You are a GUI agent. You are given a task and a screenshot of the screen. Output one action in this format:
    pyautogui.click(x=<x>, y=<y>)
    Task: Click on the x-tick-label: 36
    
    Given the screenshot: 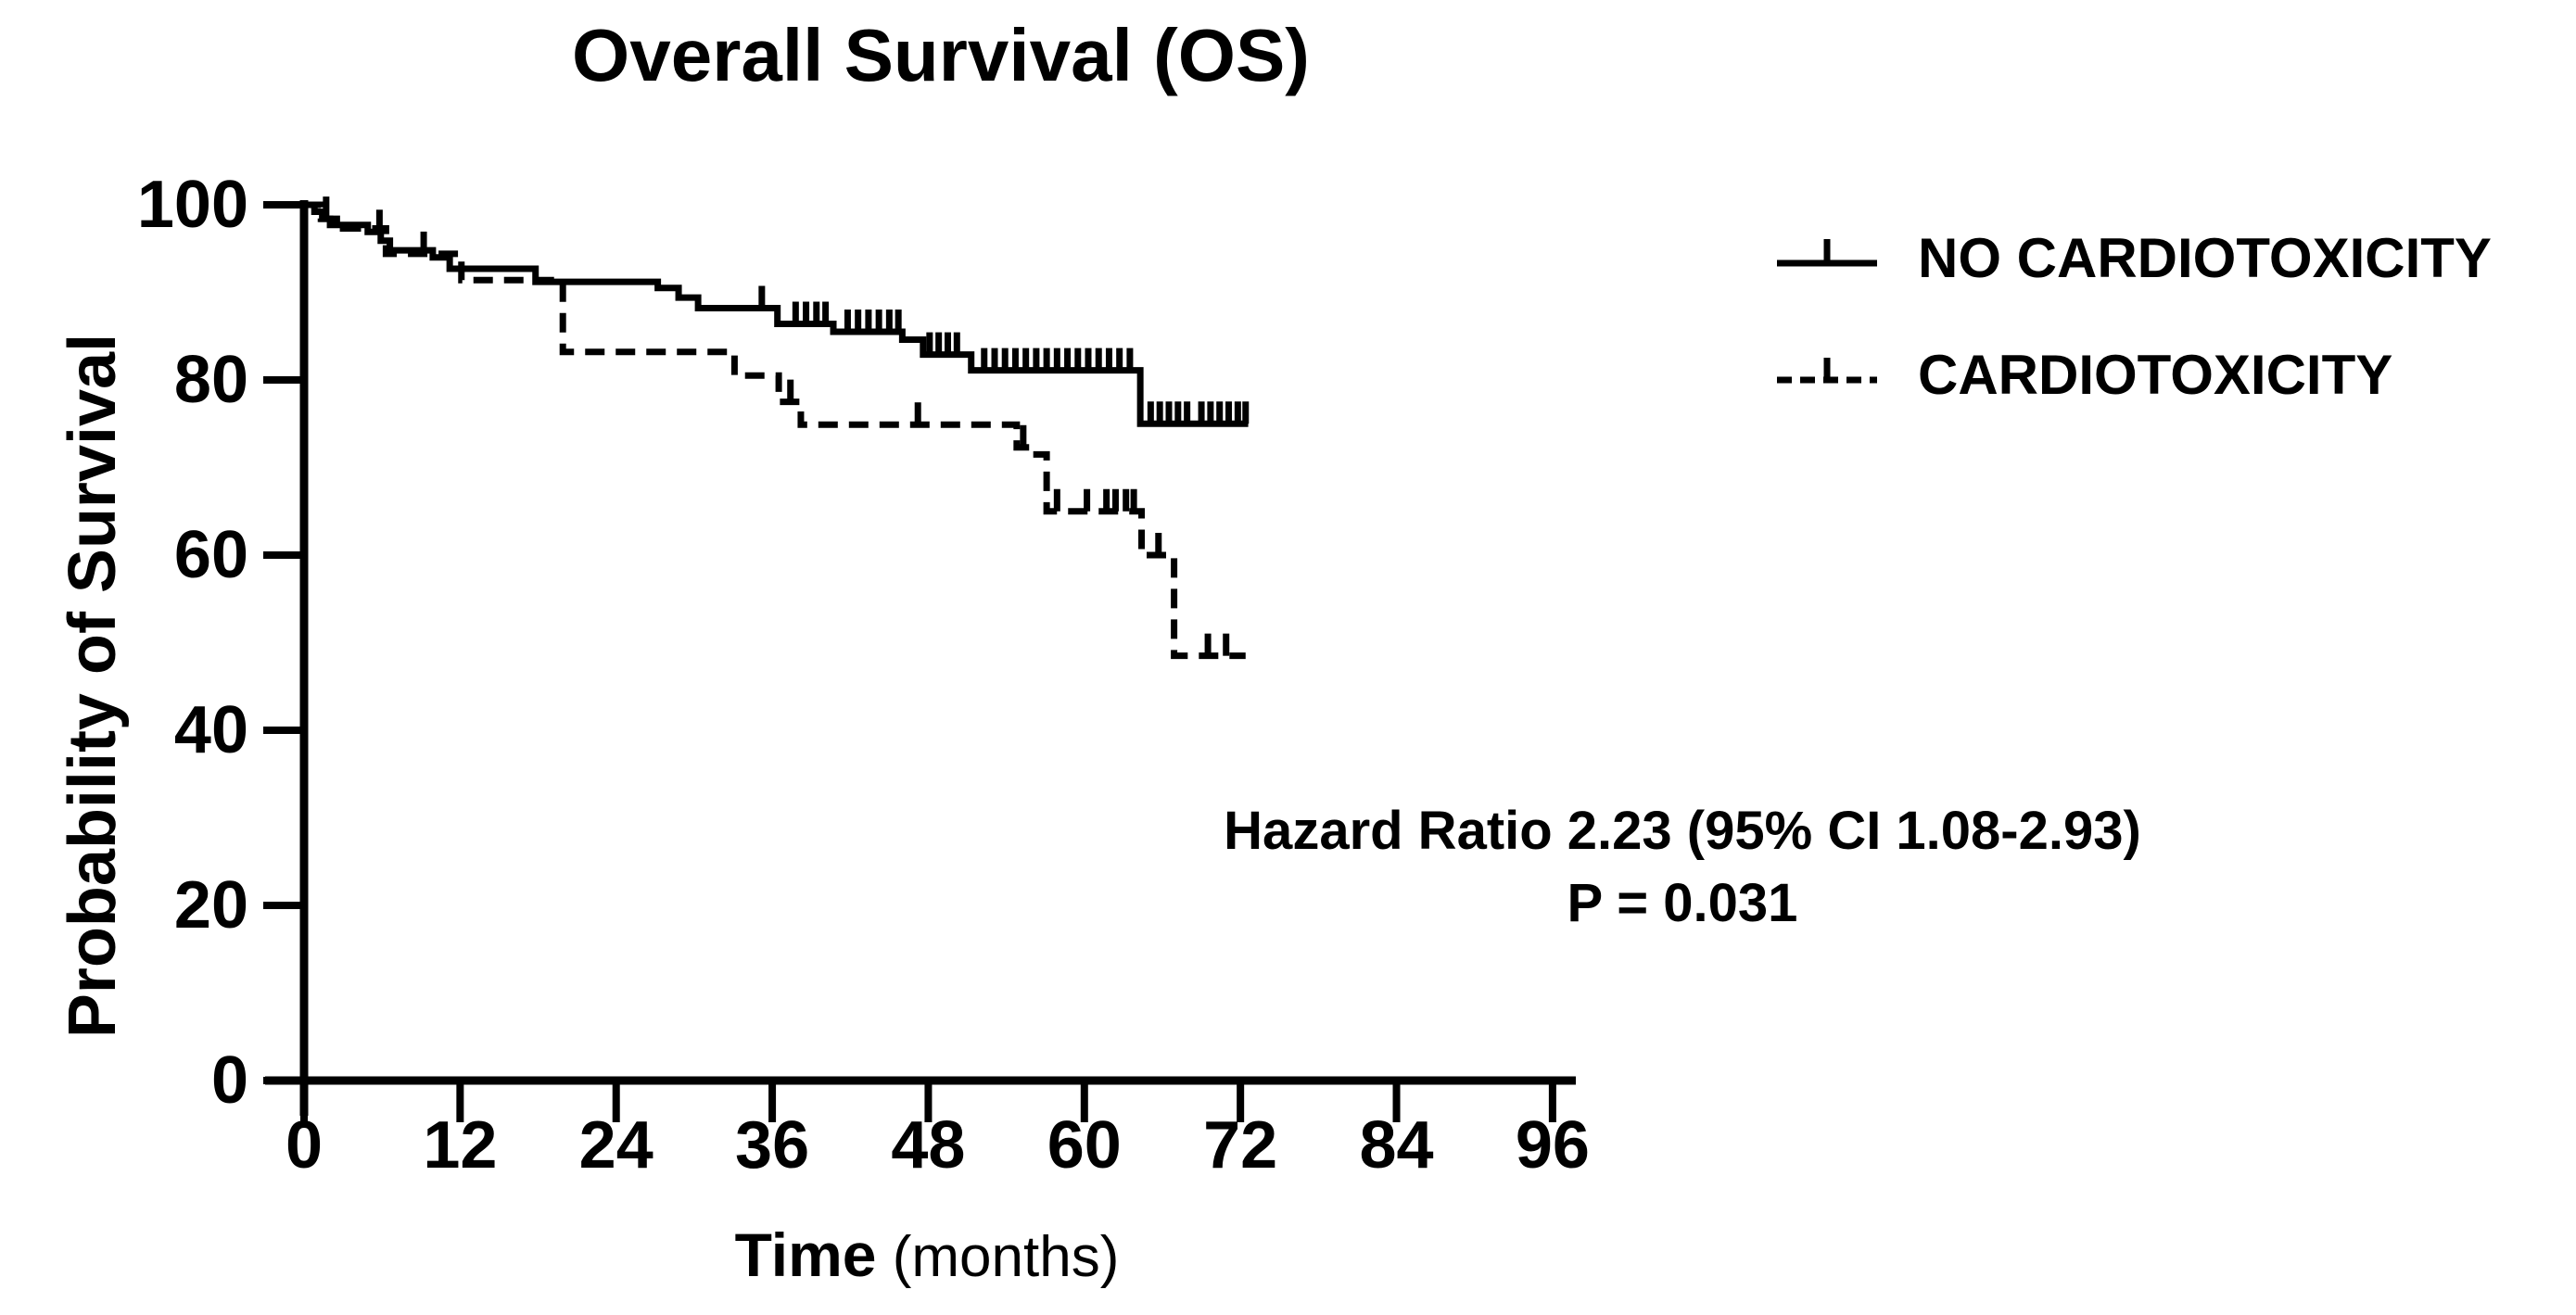 What is the action you would take?
    pyautogui.click(x=772, y=1145)
    